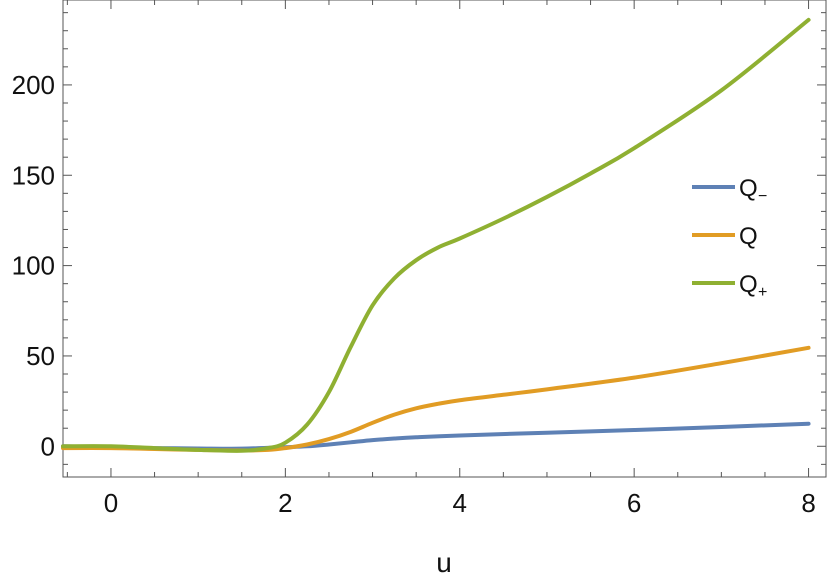  I want to click on series-q-minus-line, so click(436, 436).